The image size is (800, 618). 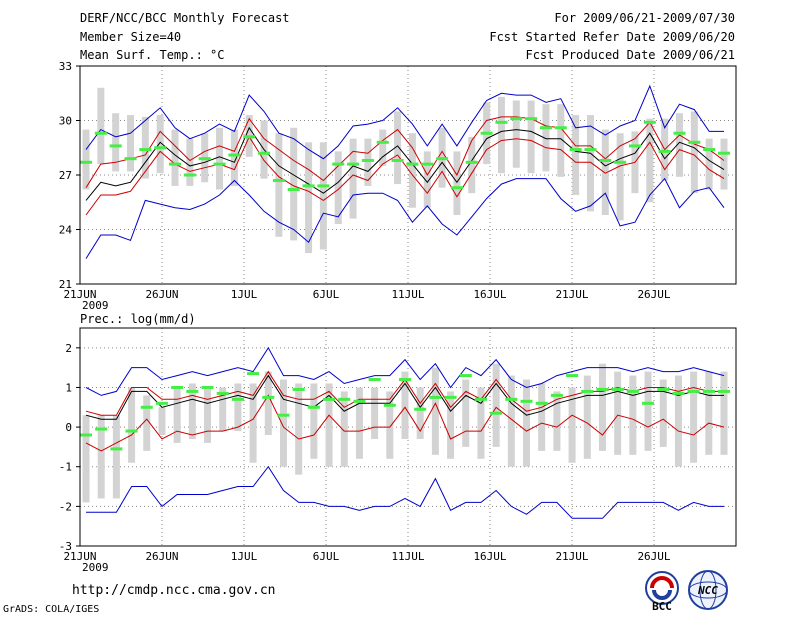 What do you see at coordinates (65, 66) in the screenshot?
I see `temp-y-tick-label: 33` at bounding box center [65, 66].